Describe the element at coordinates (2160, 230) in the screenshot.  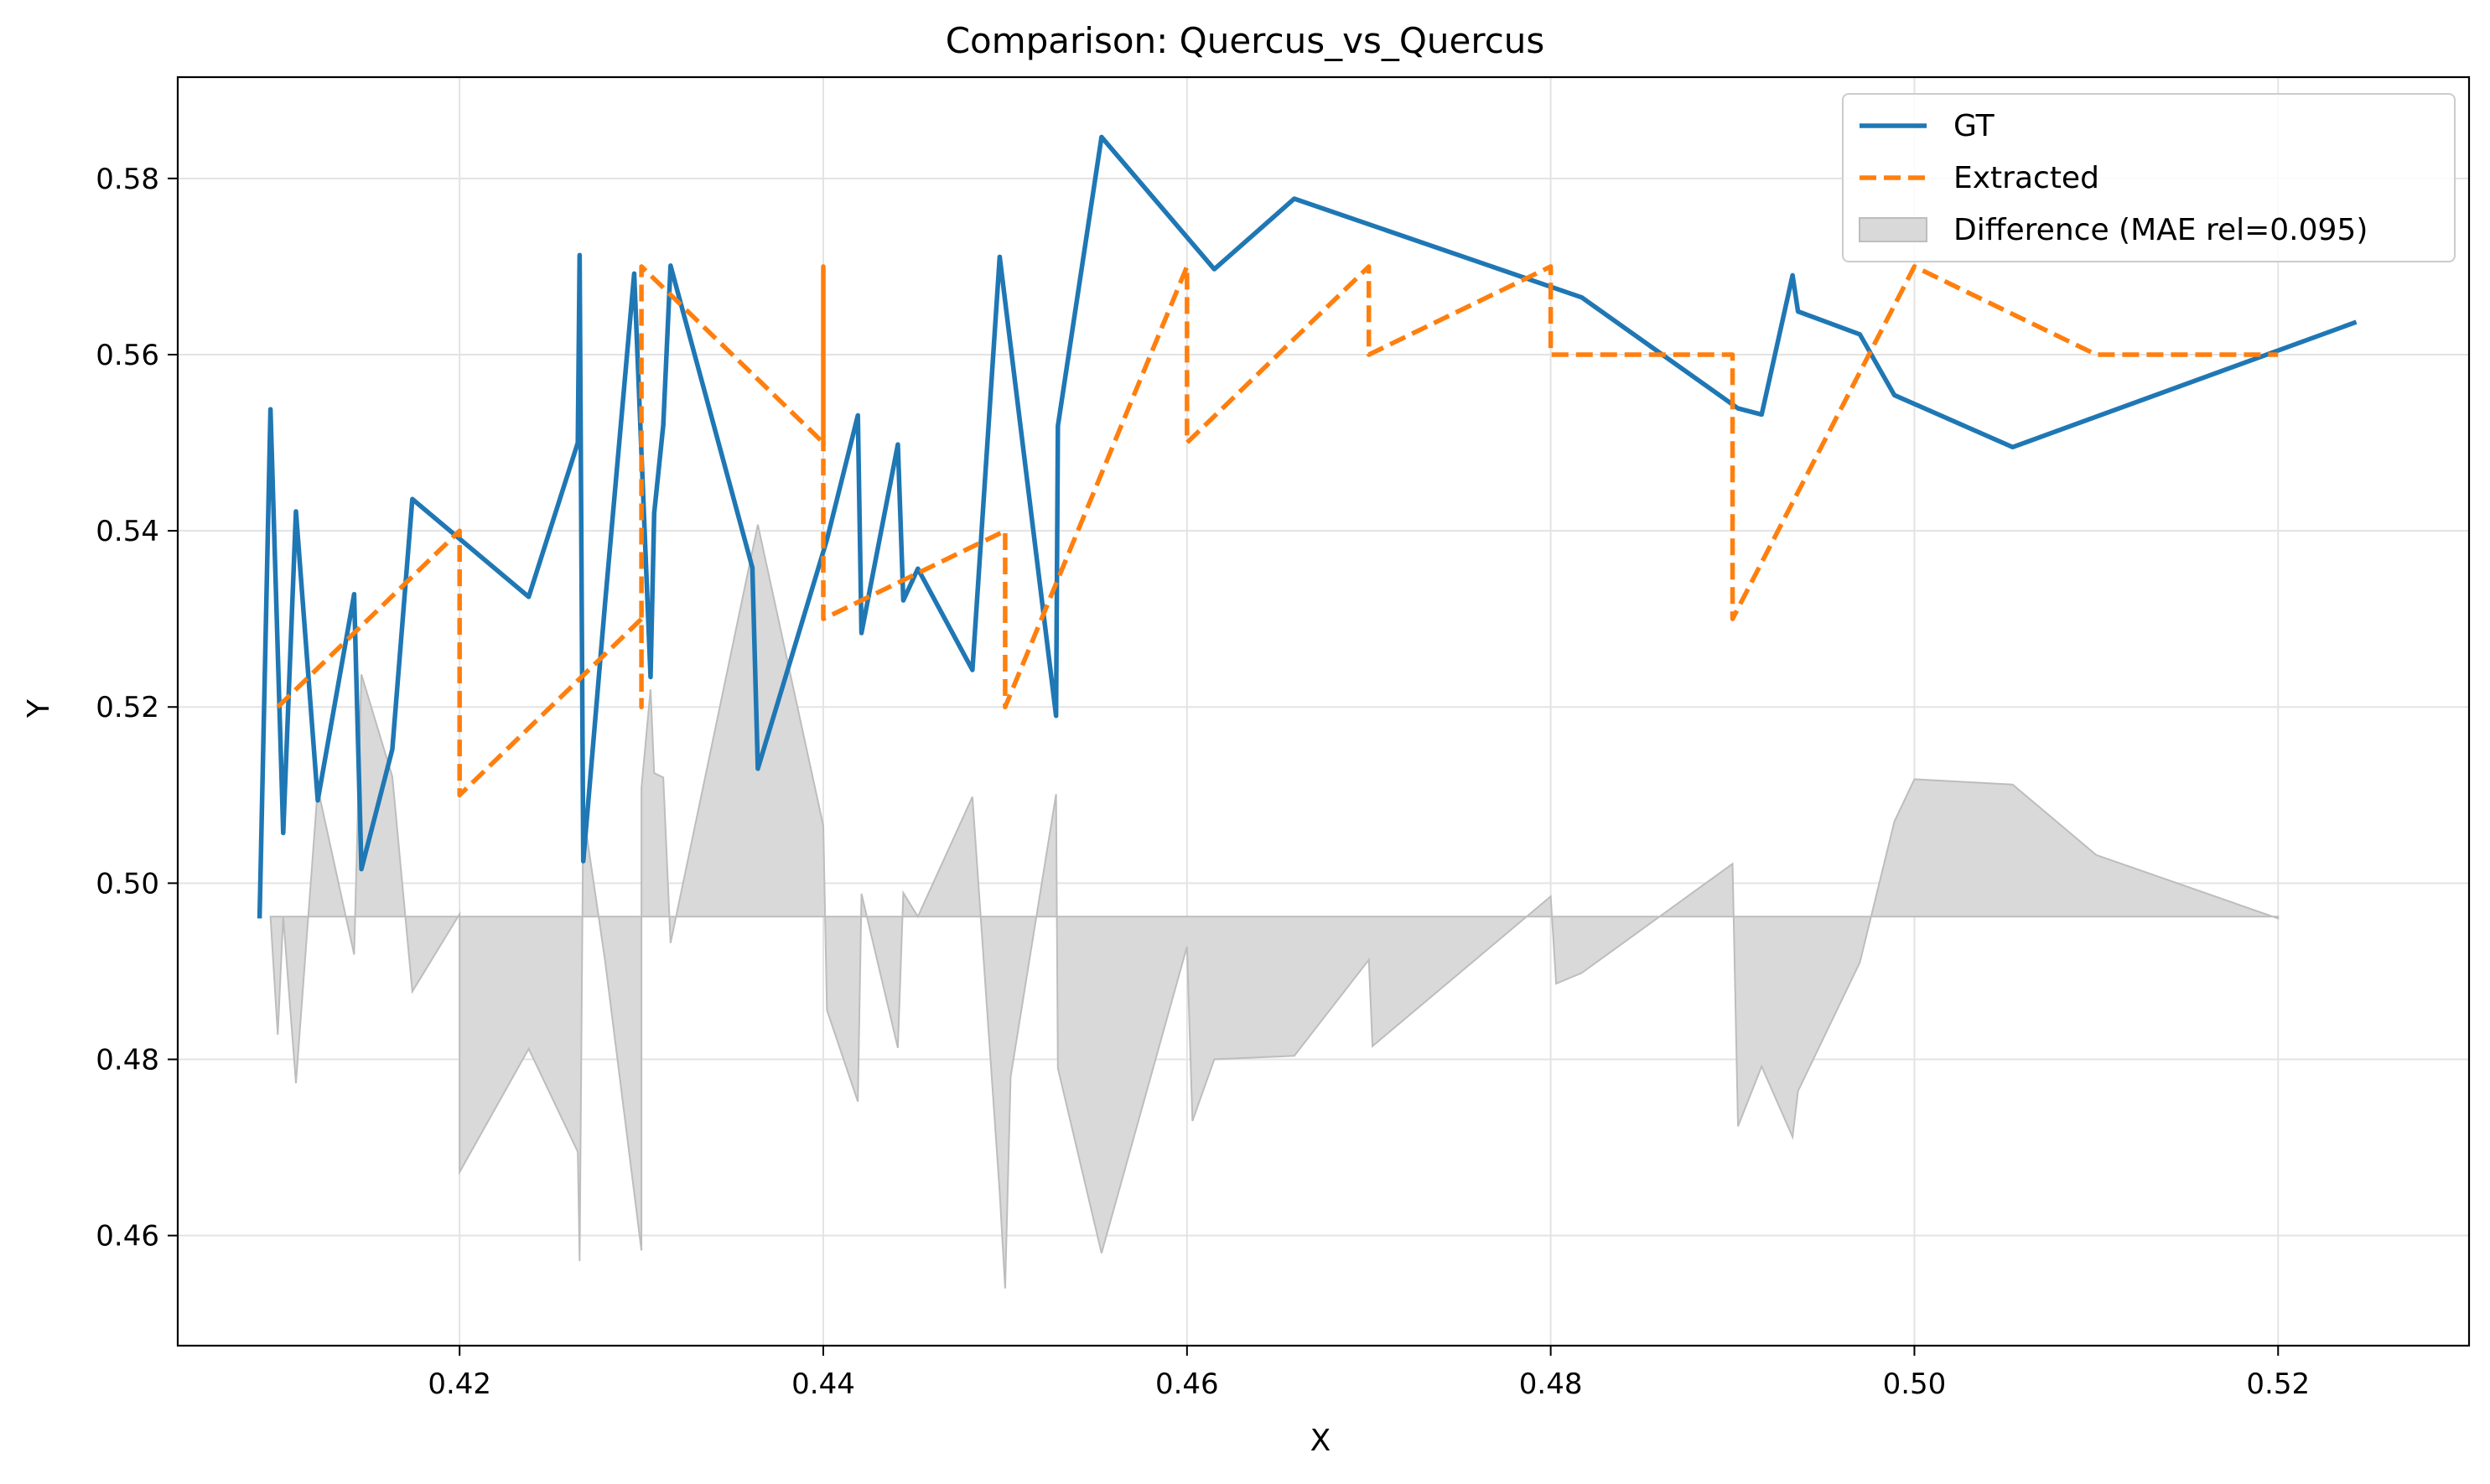
I see `legend-label-difference: Difference (MAE rel=0.095)` at that location.